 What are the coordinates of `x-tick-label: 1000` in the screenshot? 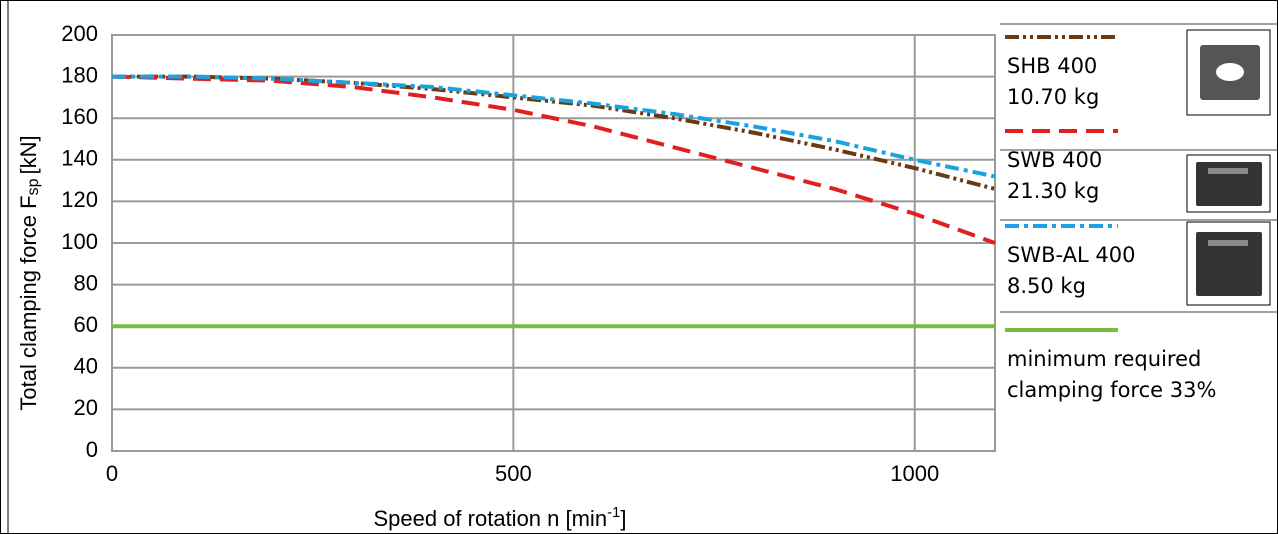 It's located at (914, 473).